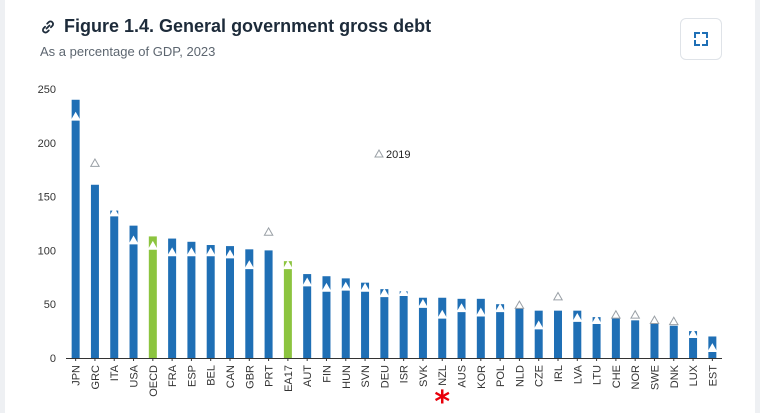 This screenshot has height=413, width=760. Describe the element at coordinates (212, 375) in the screenshot. I see `x-tick-label: BEL` at that location.